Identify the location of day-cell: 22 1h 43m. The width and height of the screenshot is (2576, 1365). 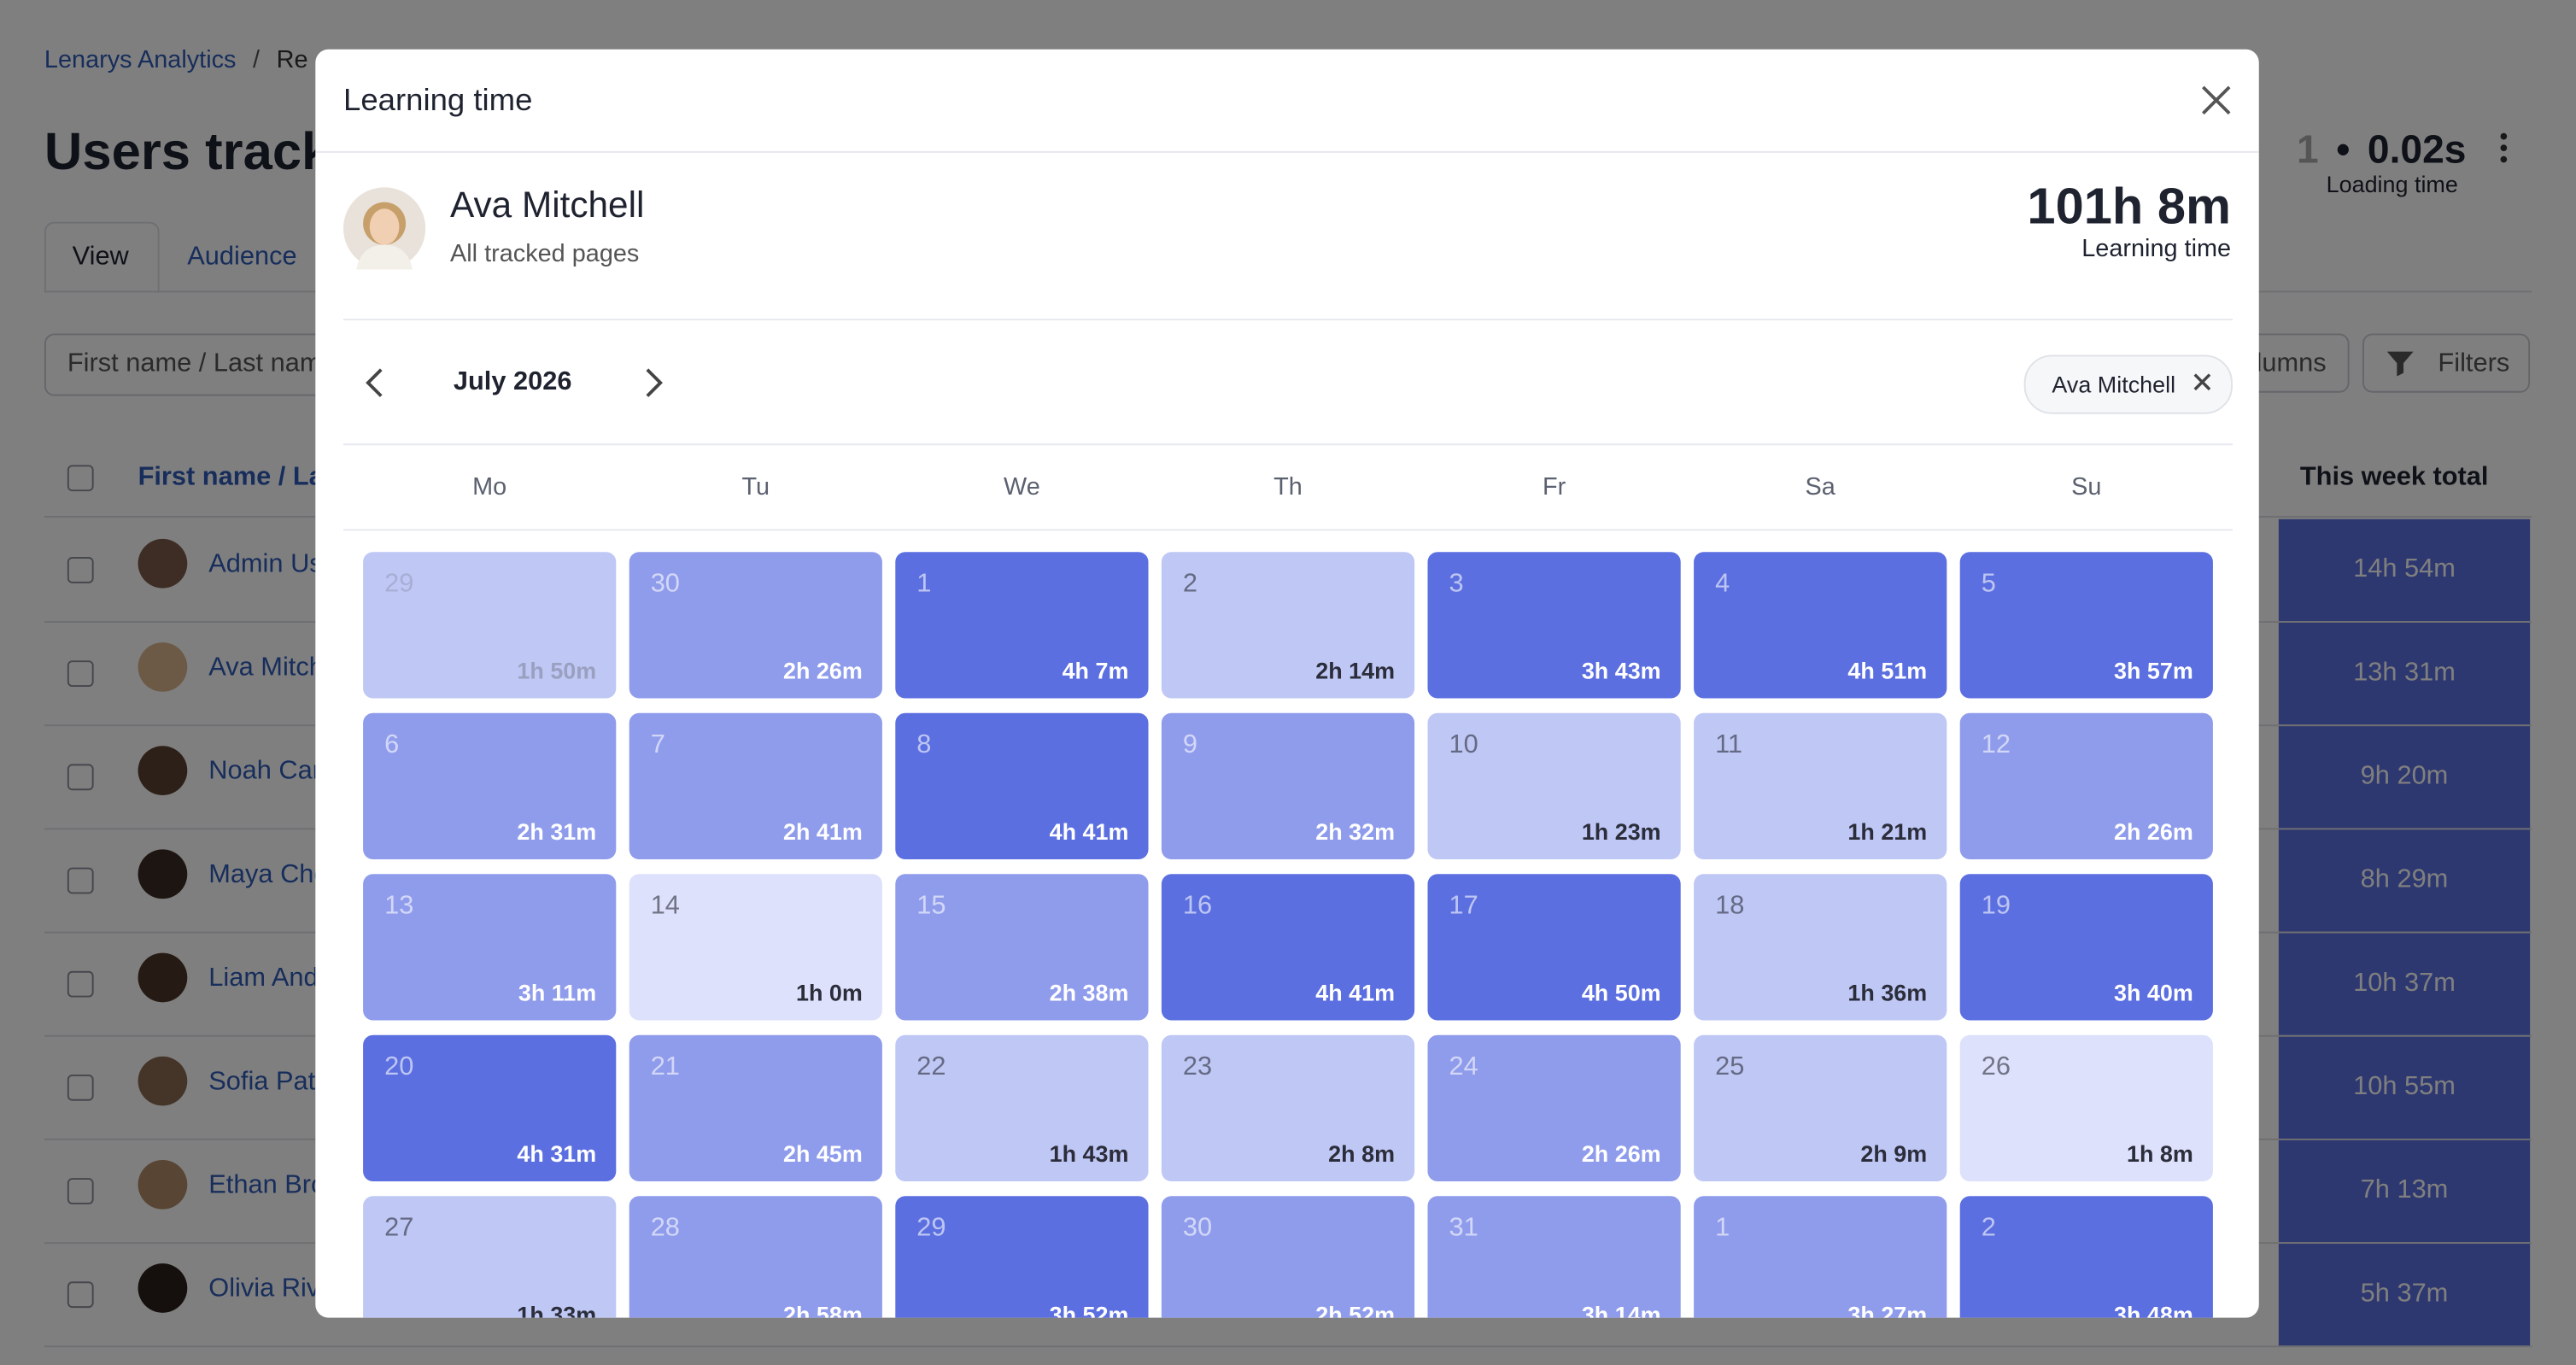
(1022, 1107).